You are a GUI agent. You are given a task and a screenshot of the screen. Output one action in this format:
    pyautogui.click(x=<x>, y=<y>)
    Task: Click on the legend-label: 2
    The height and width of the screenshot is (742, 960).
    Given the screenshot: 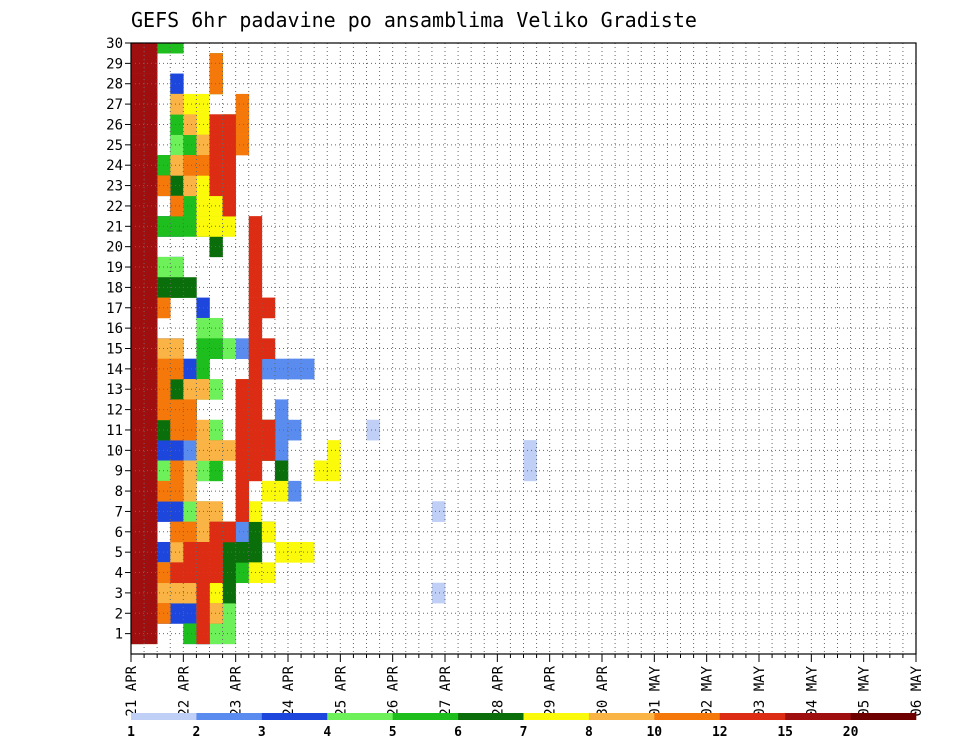 What is the action you would take?
    pyautogui.click(x=196, y=732)
    